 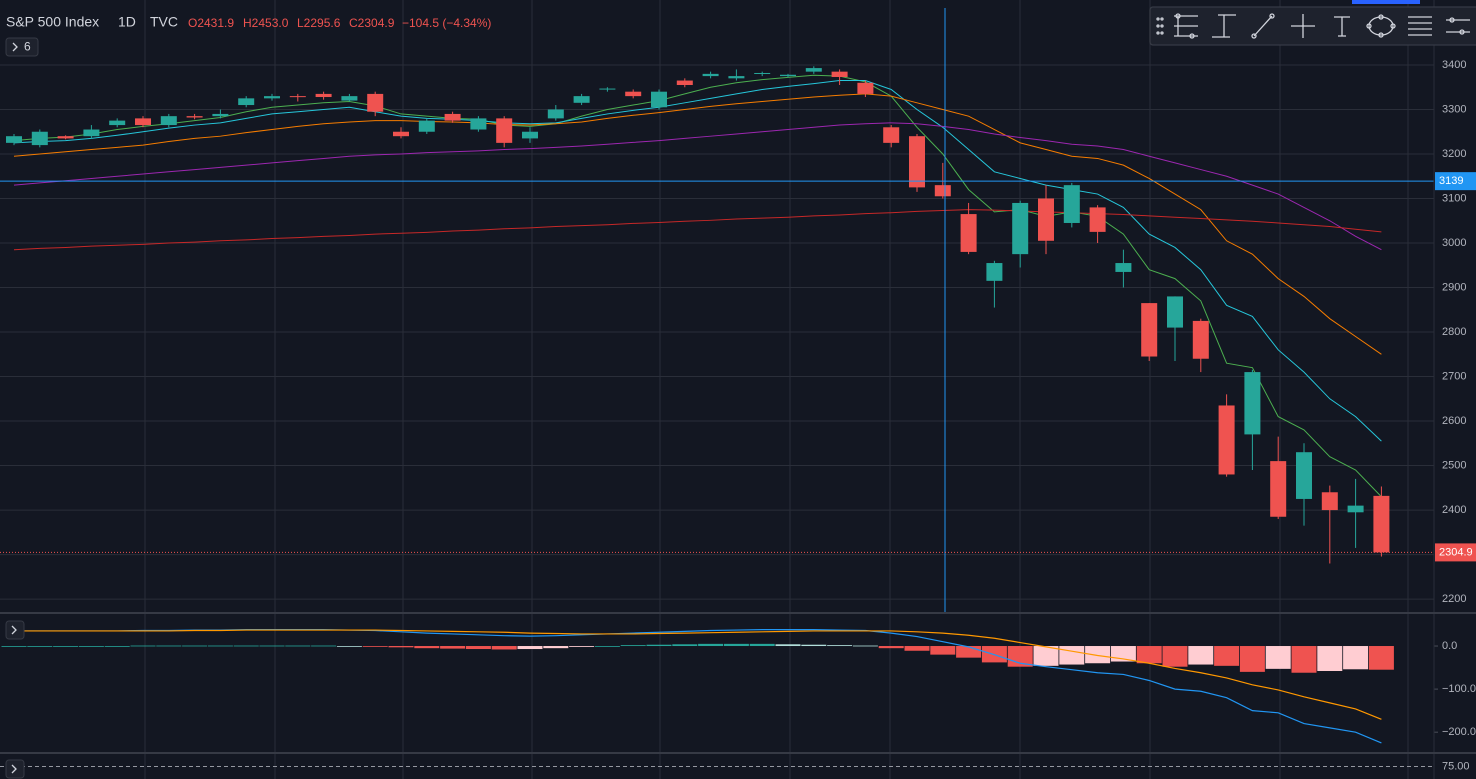 What do you see at coordinates (164, 22) in the screenshot?
I see `source: TVC` at bounding box center [164, 22].